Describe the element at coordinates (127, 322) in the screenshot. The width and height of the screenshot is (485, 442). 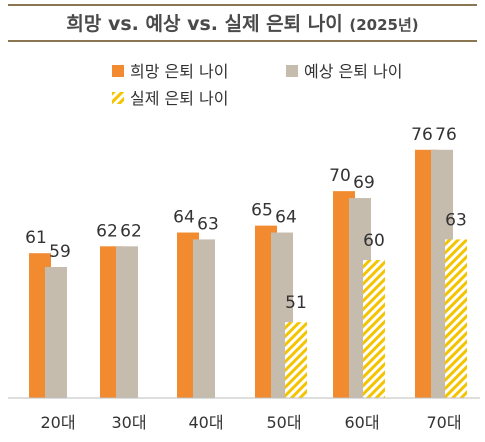
I see `bar-30대-series-2` at that location.